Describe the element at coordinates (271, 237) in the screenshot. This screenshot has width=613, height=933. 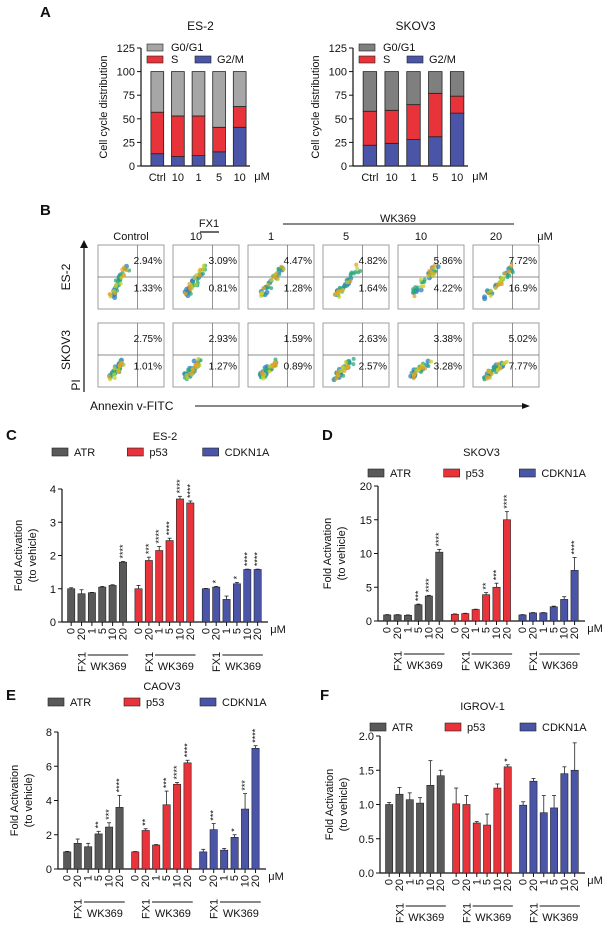
I see `column-header: 1` at that location.